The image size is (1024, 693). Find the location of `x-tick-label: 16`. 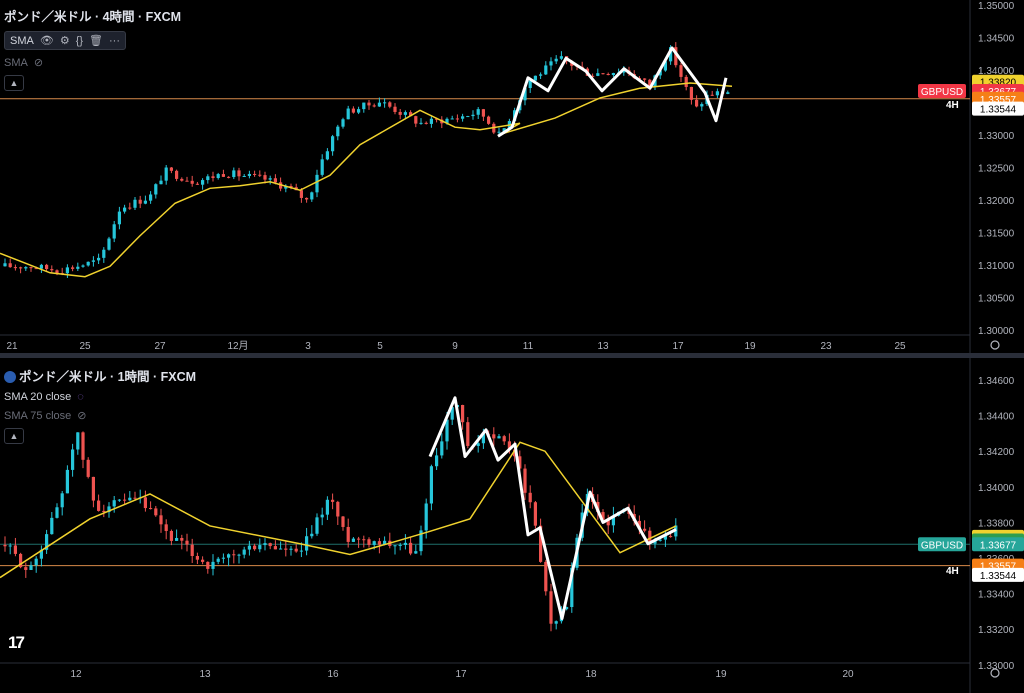

x-tick-label: 16 is located at coordinates (333, 674).